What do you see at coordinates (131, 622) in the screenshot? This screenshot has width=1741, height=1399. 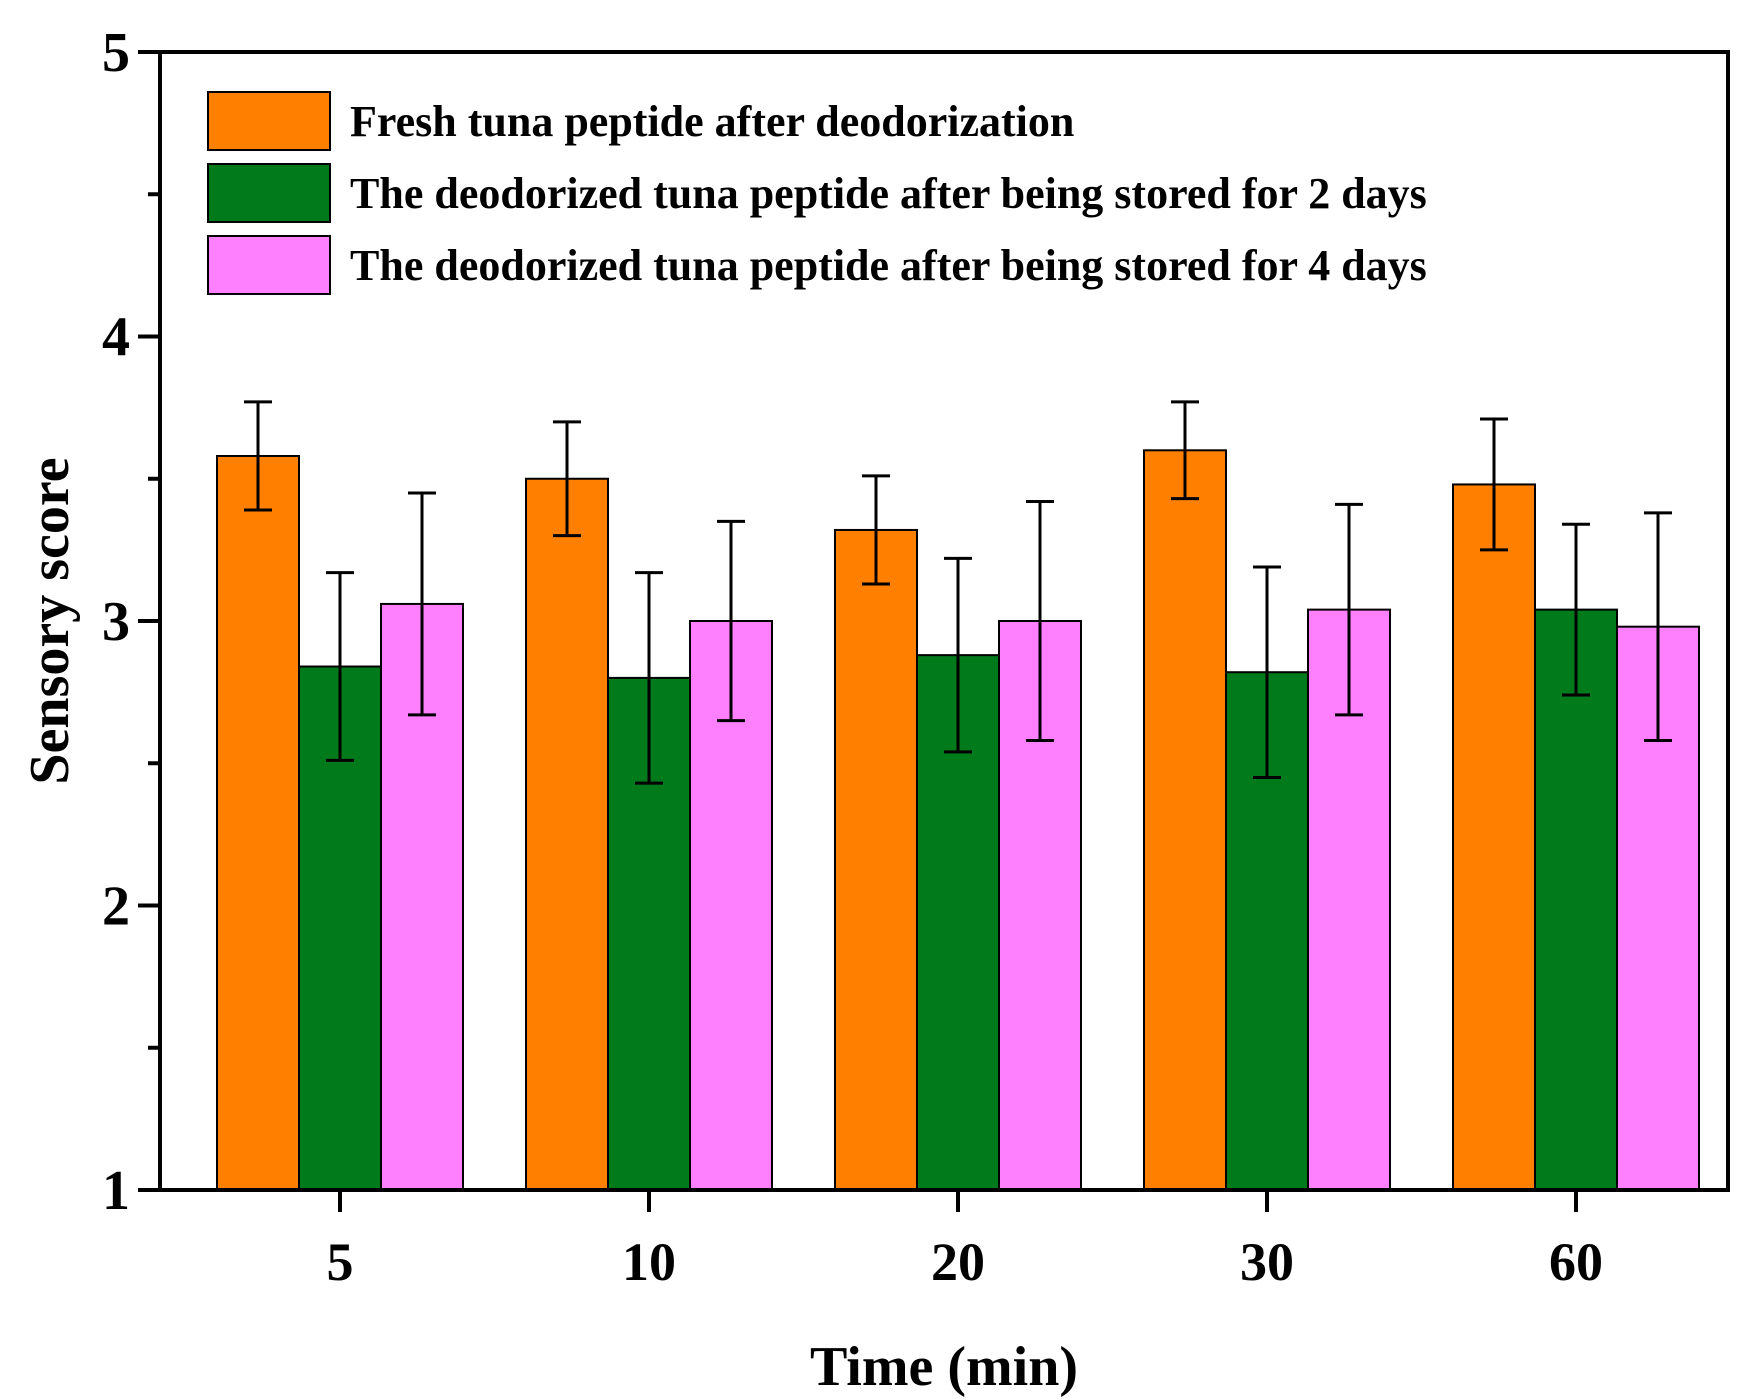 I see `y-axis: 1 2 3 4 5` at bounding box center [131, 622].